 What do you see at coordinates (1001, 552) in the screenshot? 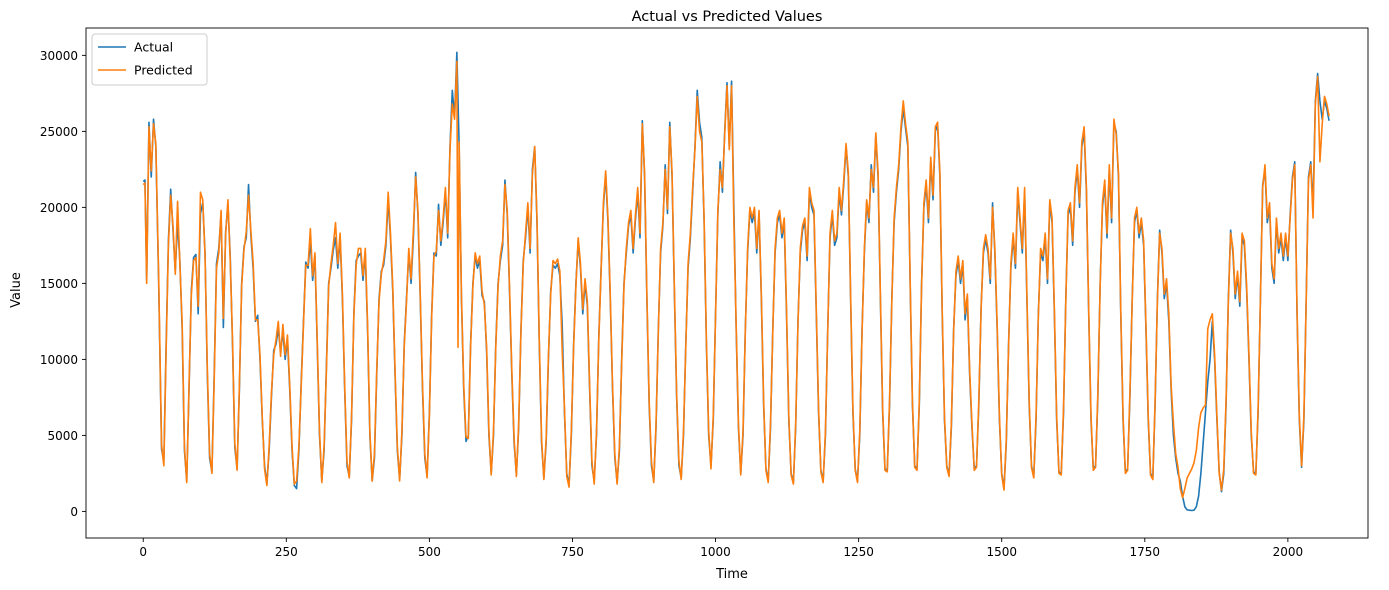
I see `x-tick-label: 1500` at bounding box center [1001, 552].